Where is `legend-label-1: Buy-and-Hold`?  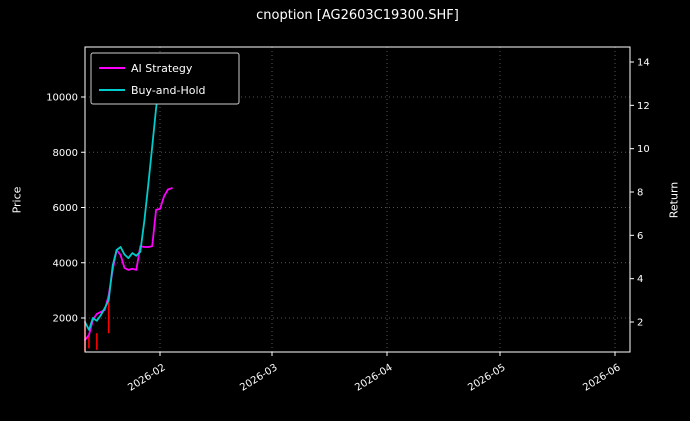 legend-label-1: Buy-and-Hold is located at coordinates (168, 90).